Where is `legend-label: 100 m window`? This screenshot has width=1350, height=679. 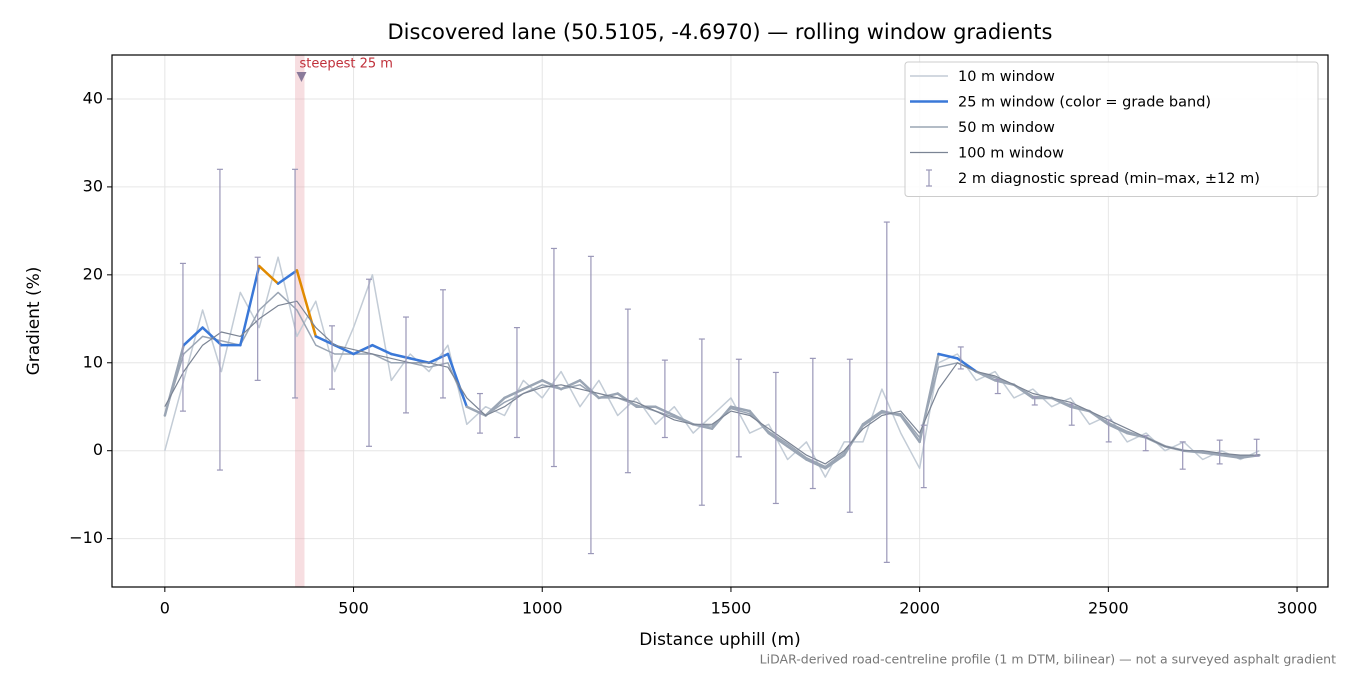
legend-label: 100 m window is located at coordinates (1011, 154).